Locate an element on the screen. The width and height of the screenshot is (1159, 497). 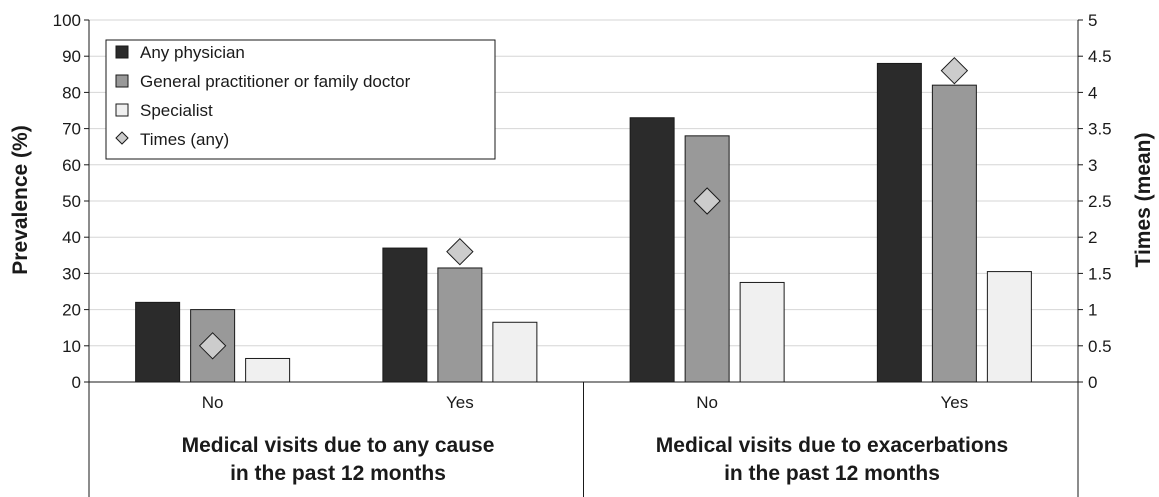
legend-box is located at coordinates (300, 99).